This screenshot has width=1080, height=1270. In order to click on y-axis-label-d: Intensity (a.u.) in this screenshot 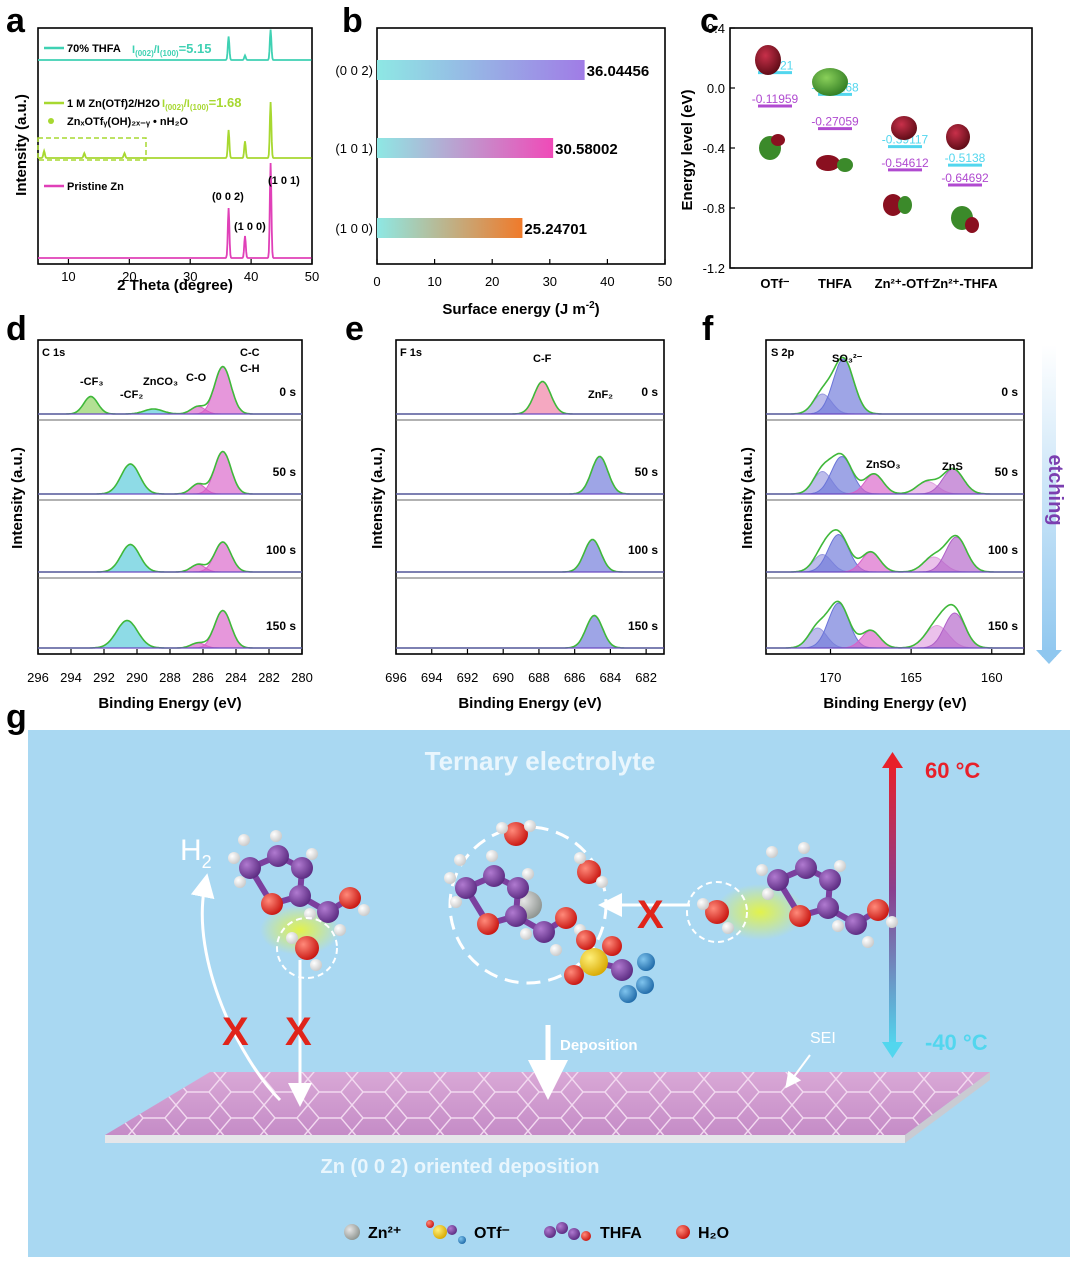, I will do `click(17, 498)`.